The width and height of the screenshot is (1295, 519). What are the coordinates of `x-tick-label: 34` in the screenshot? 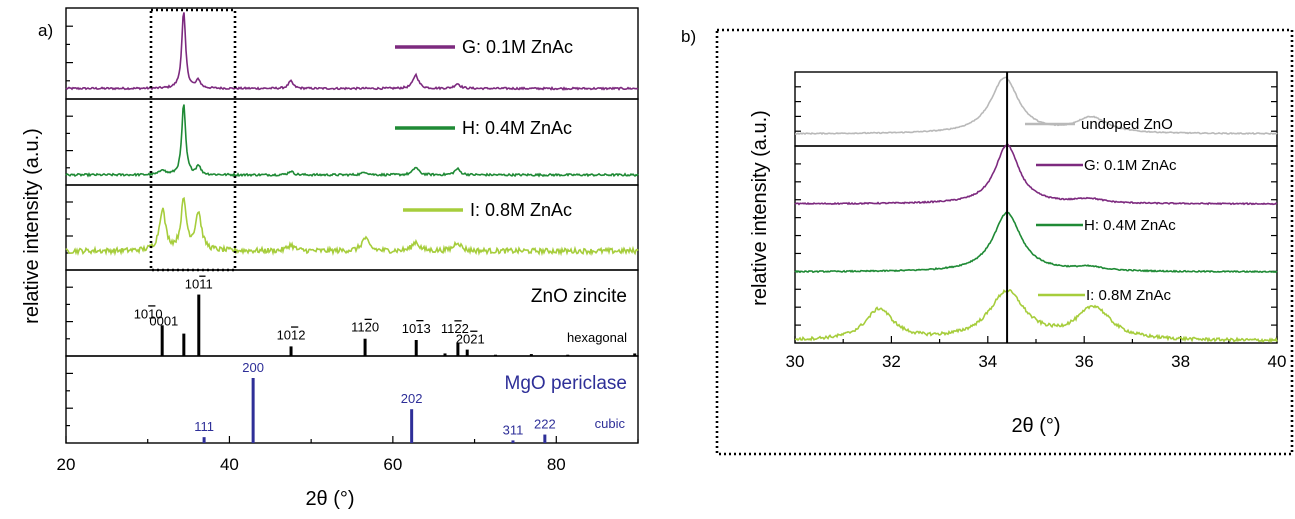 It's located at (987, 361).